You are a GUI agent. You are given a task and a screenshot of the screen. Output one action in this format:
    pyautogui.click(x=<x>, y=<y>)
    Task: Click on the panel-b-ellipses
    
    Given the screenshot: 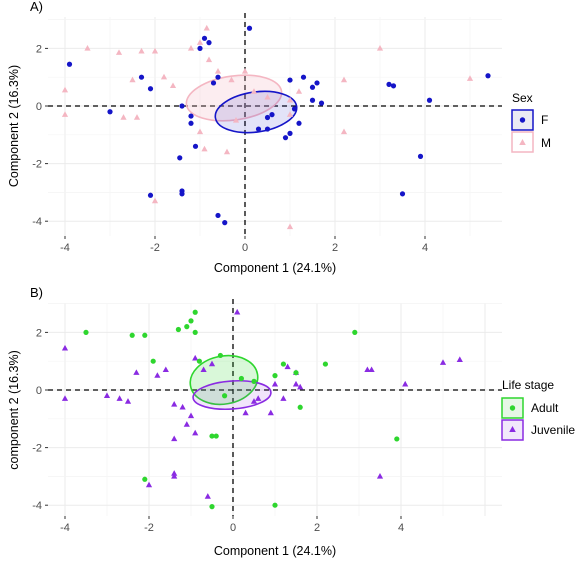 What is the action you would take?
    pyautogui.click(x=230, y=382)
    